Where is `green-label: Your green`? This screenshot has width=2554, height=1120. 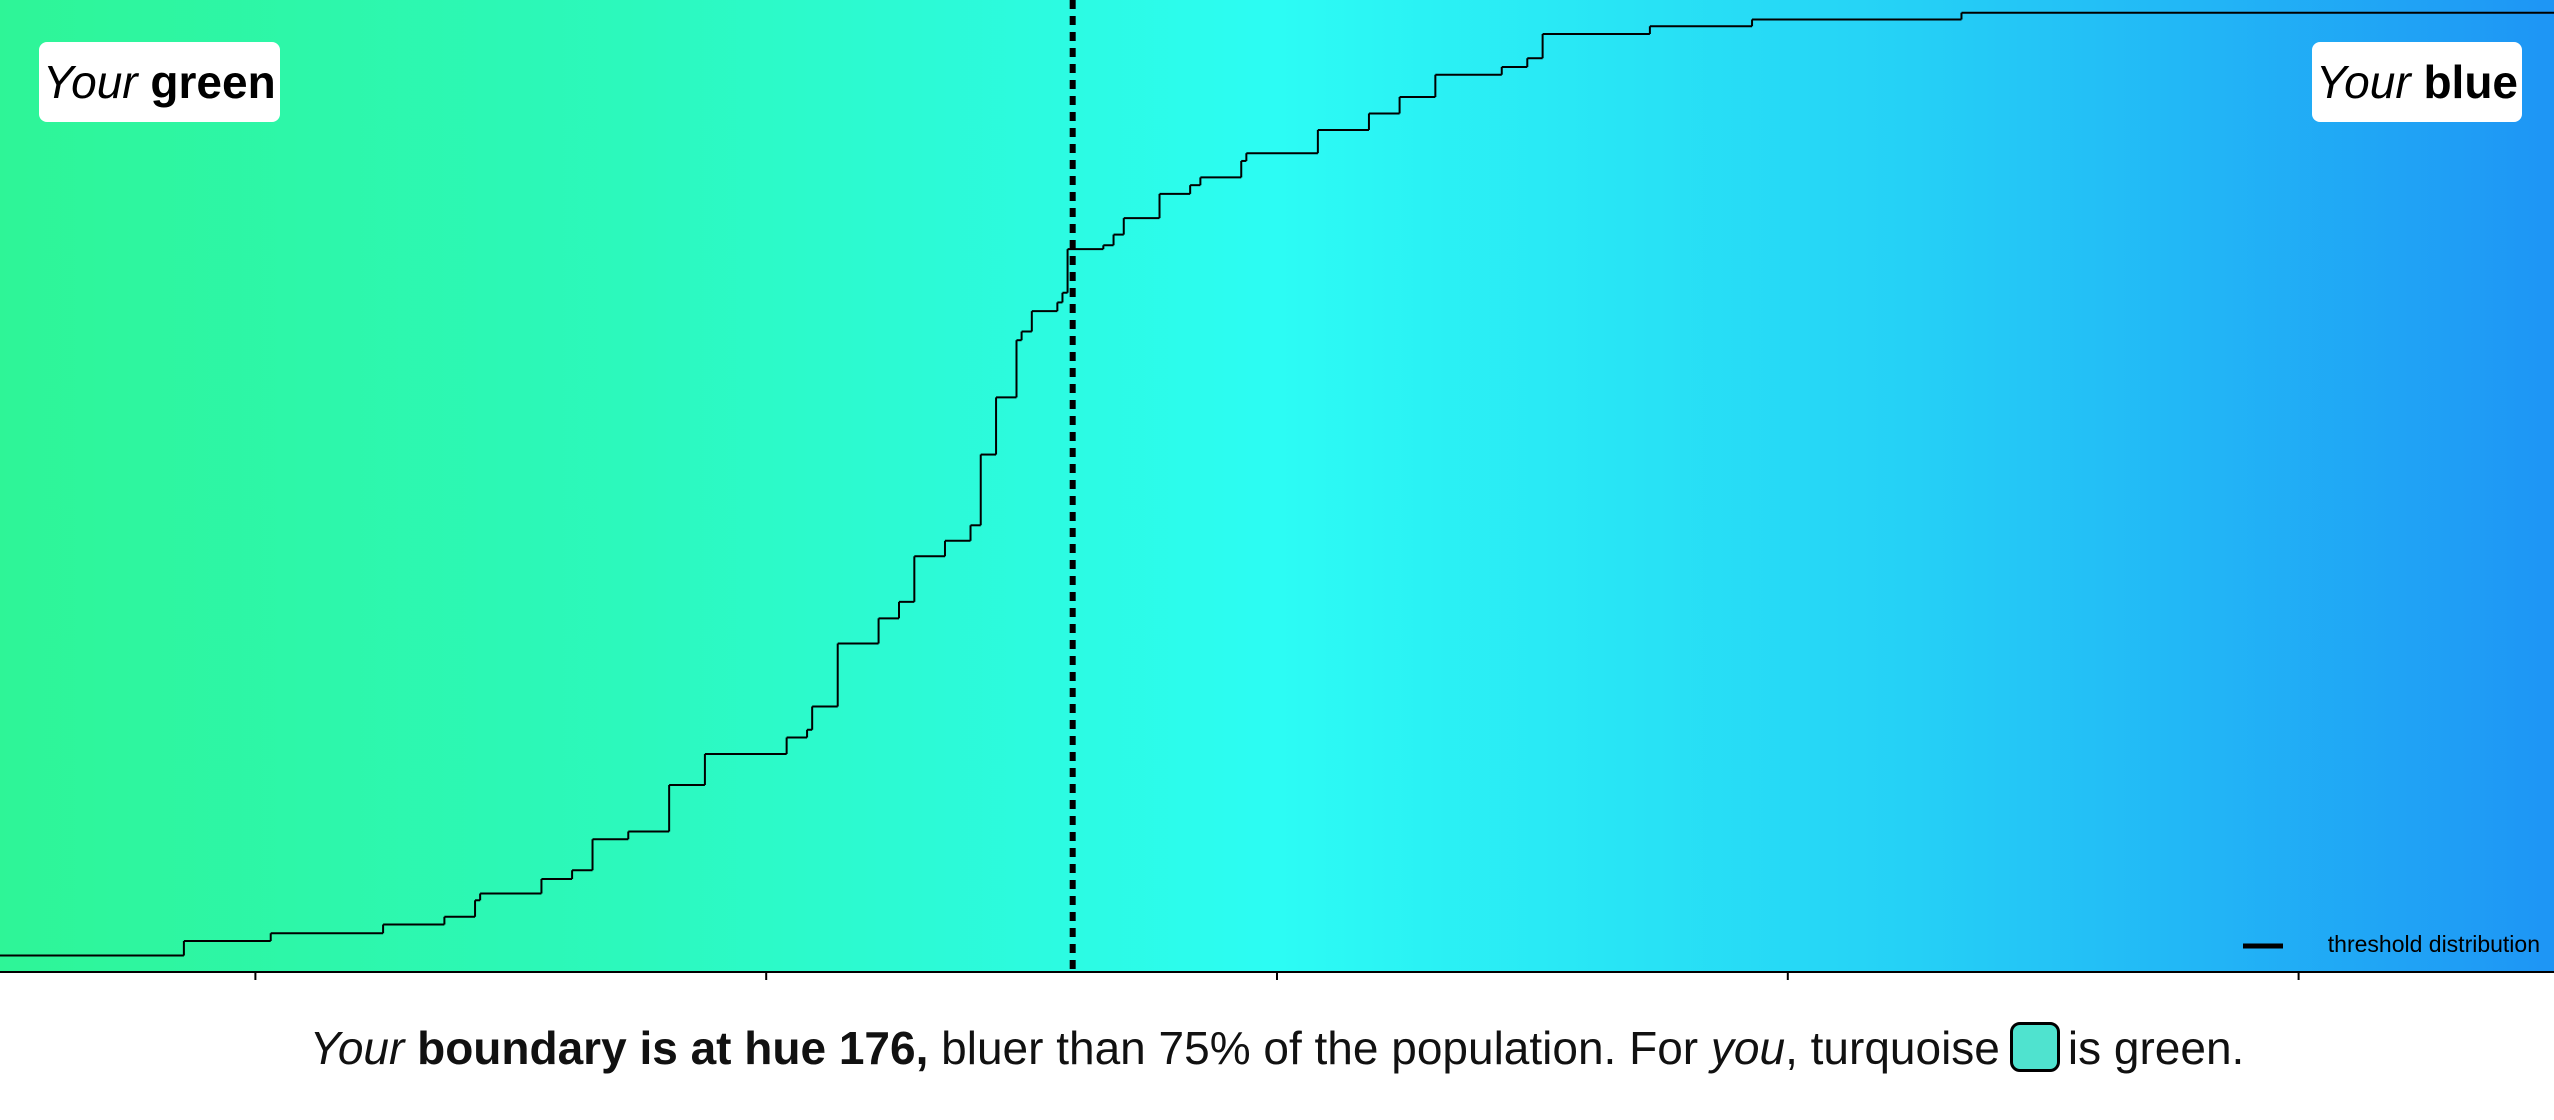 green-label: Your green is located at coordinates (159, 82).